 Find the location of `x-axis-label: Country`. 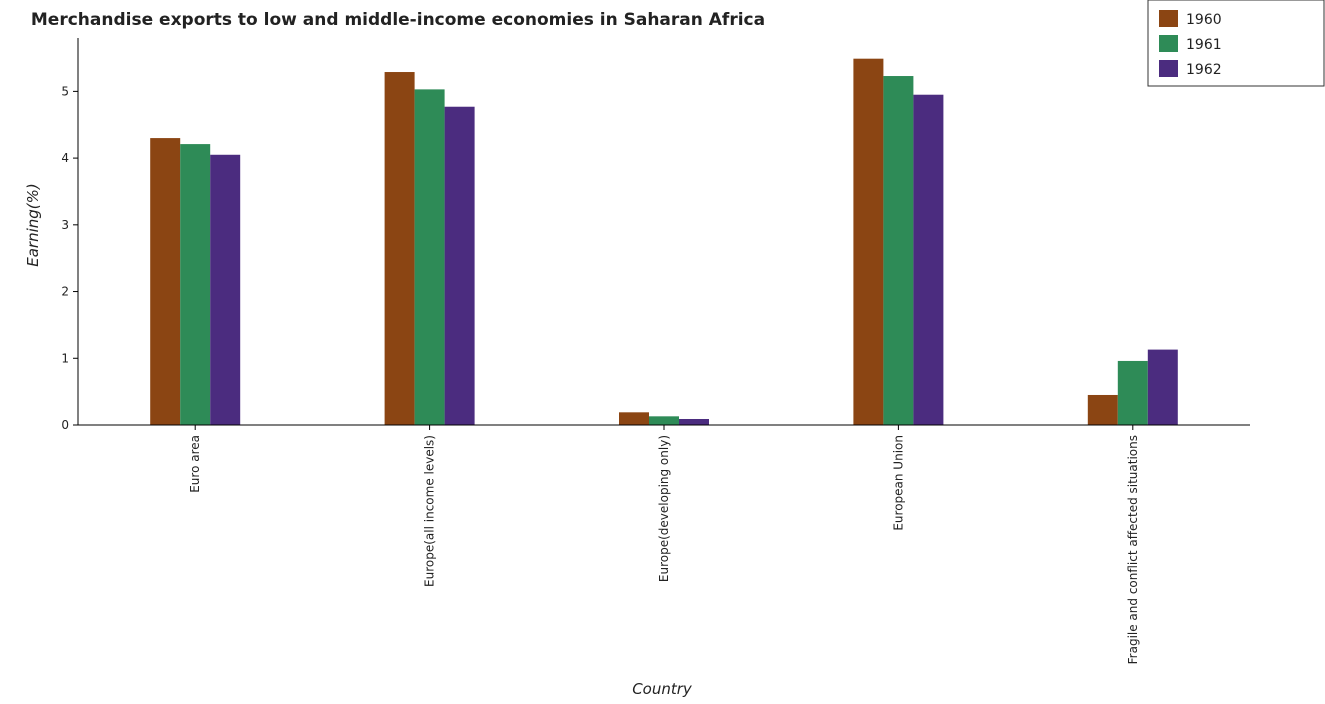

x-axis-label: Country is located at coordinates (662, 689).